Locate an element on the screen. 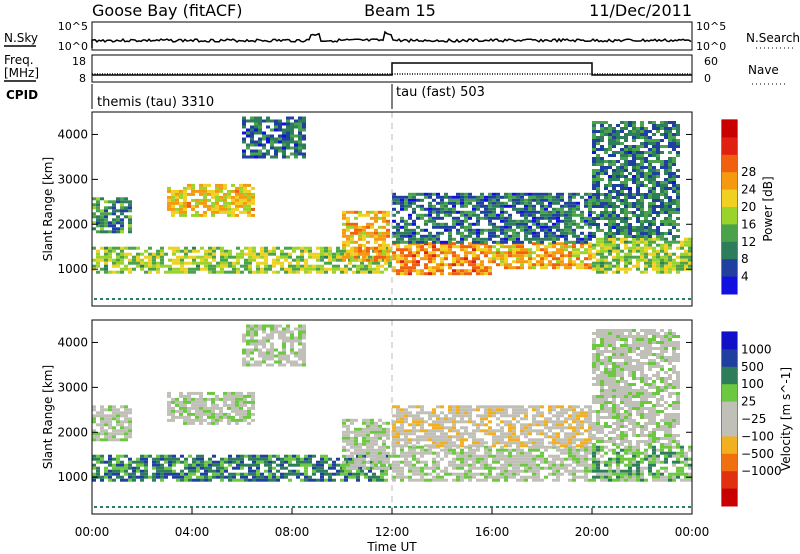 The image size is (800, 554). y-tick-label: 4000 is located at coordinates (72, 134).